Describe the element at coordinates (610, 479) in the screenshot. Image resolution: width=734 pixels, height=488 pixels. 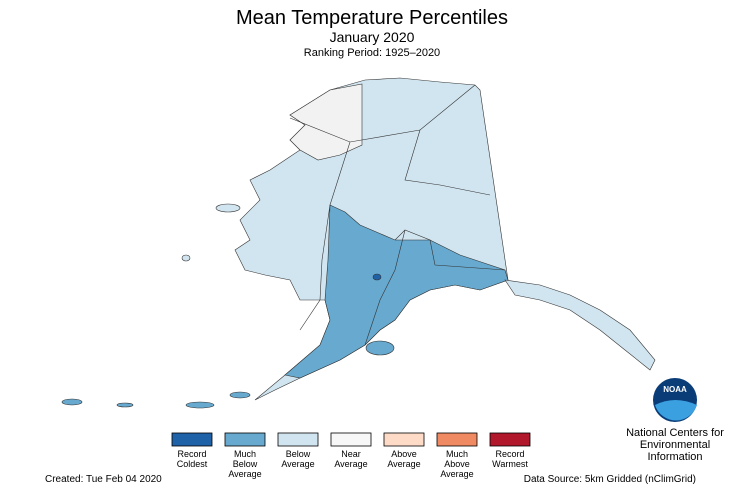
I see `source: Data Source: 5km Gridded (nClimGrid)` at that location.